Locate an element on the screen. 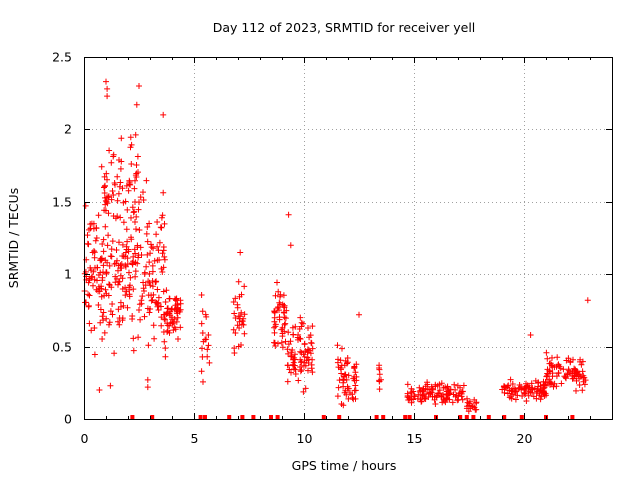  x-tick-label: 20 is located at coordinates (525, 438).